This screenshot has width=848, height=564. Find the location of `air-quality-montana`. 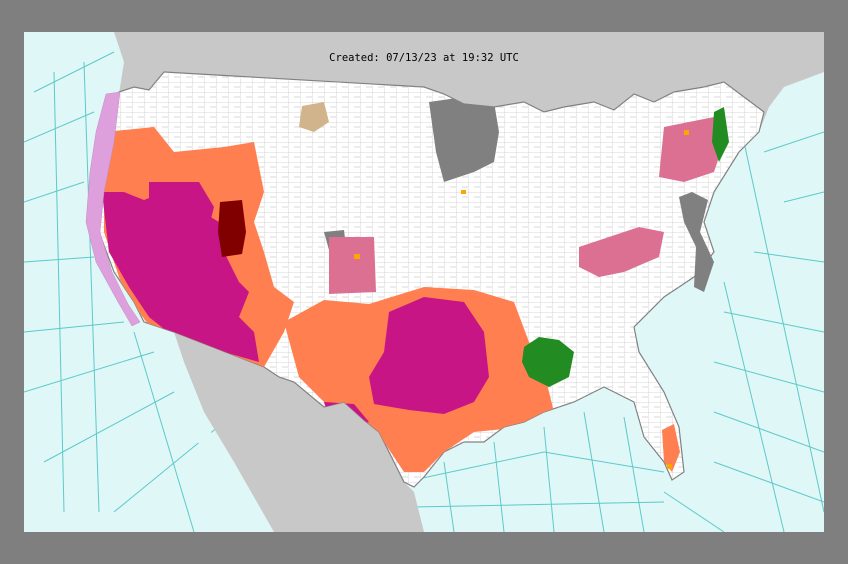

air-quality-montana is located at coordinates (314, 117).